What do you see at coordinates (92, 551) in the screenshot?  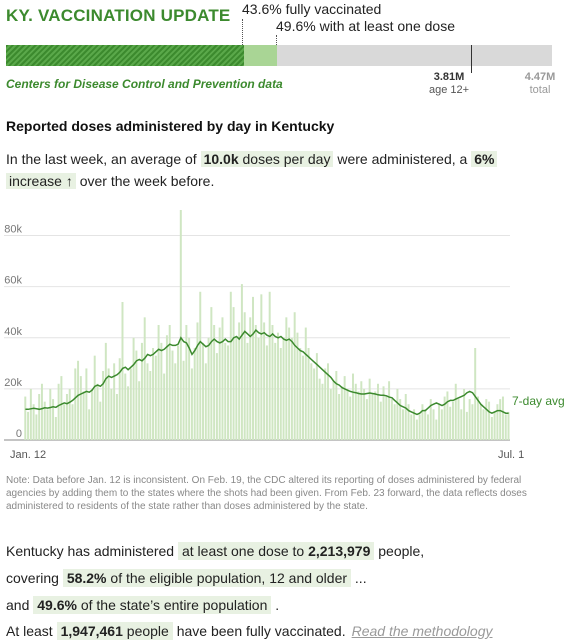 I see `stat-text: Kentucky has administered` at bounding box center [92, 551].